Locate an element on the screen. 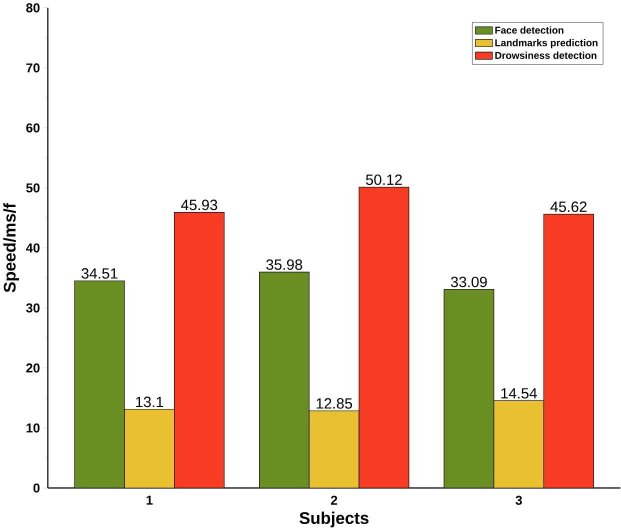  data-label: 14.54 is located at coordinates (519, 393).